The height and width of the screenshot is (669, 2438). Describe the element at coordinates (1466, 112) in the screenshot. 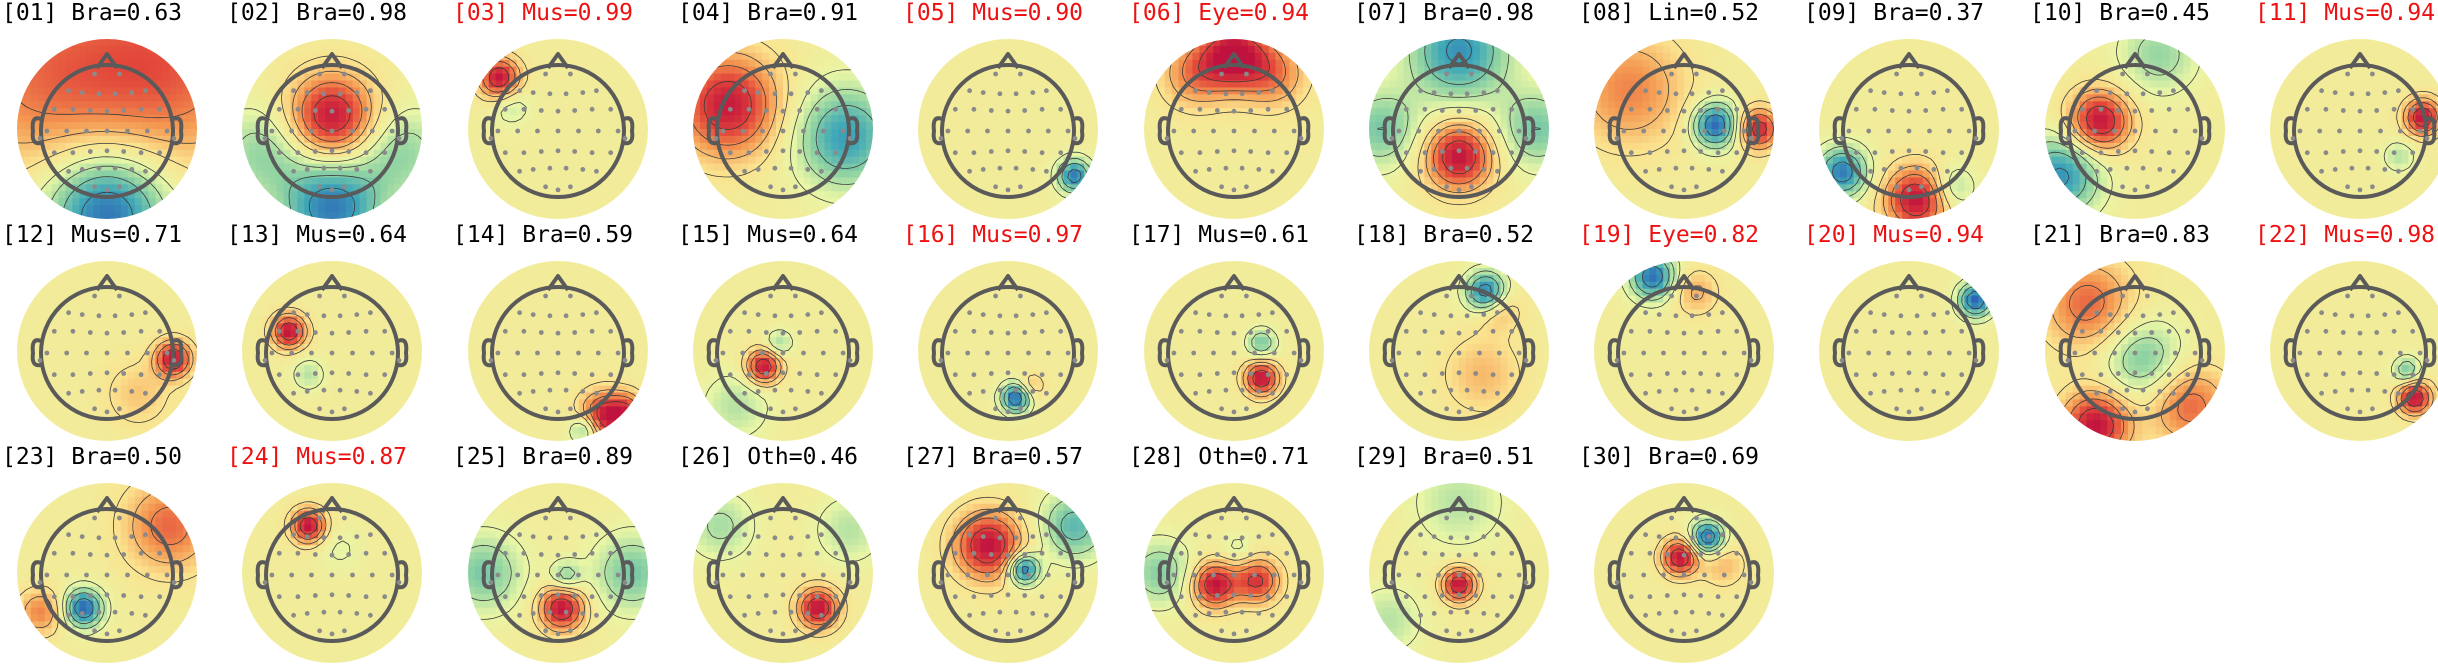

I see `component-07: [07] Bra=0.98` at that location.